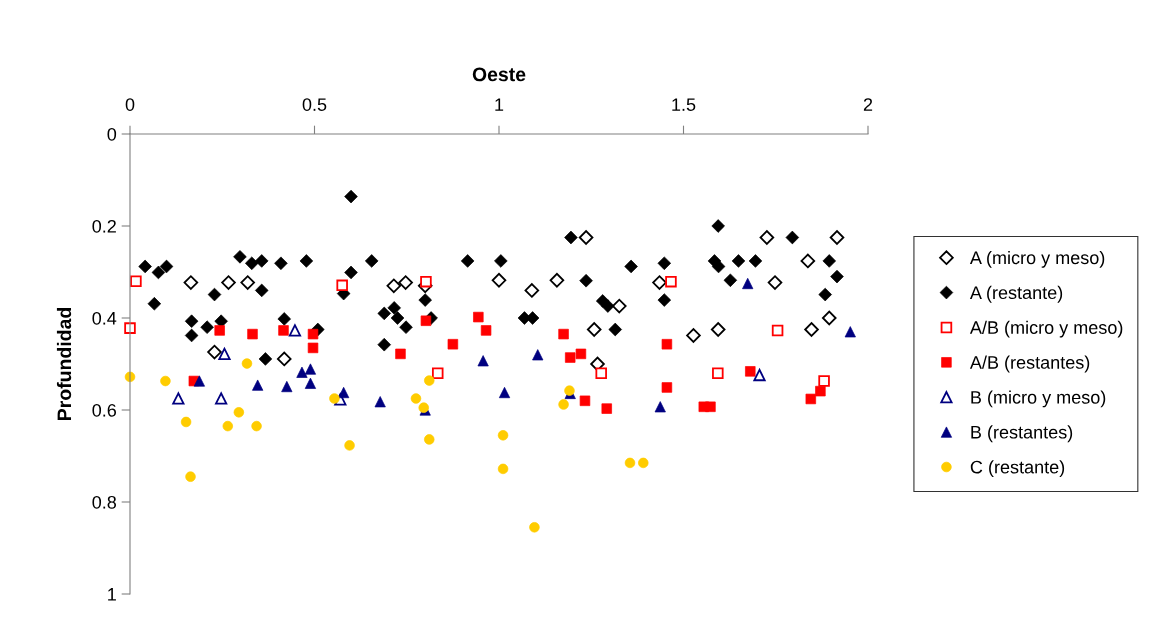 This screenshot has width=1152, height=628. I want to click on legend-label: A (micro y meso), so click(1037, 259).